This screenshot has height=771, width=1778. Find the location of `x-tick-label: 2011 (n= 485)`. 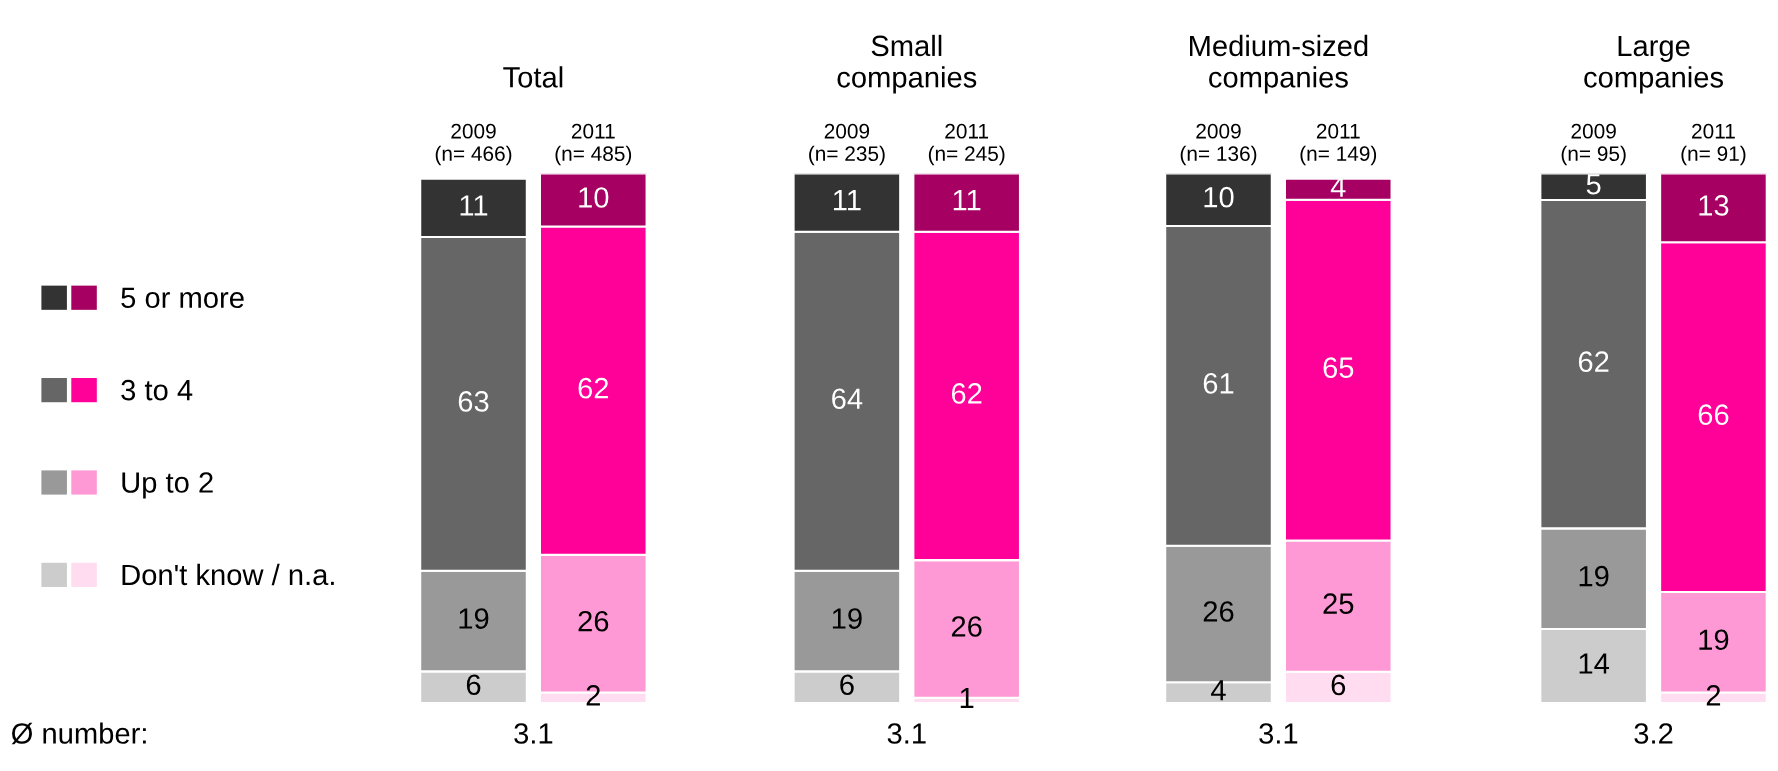

x-tick-label: 2011 (n= 485) is located at coordinates (593, 144).